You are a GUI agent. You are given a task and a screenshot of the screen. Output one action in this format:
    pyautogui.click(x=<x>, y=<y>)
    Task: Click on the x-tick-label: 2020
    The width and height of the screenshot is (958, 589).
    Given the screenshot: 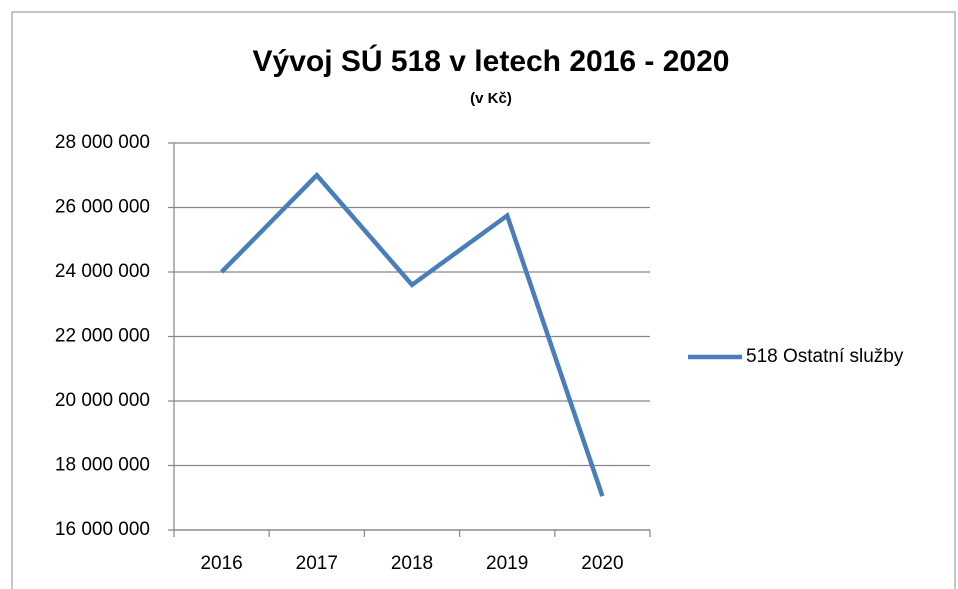 What is the action you would take?
    pyautogui.click(x=602, y=563)
    